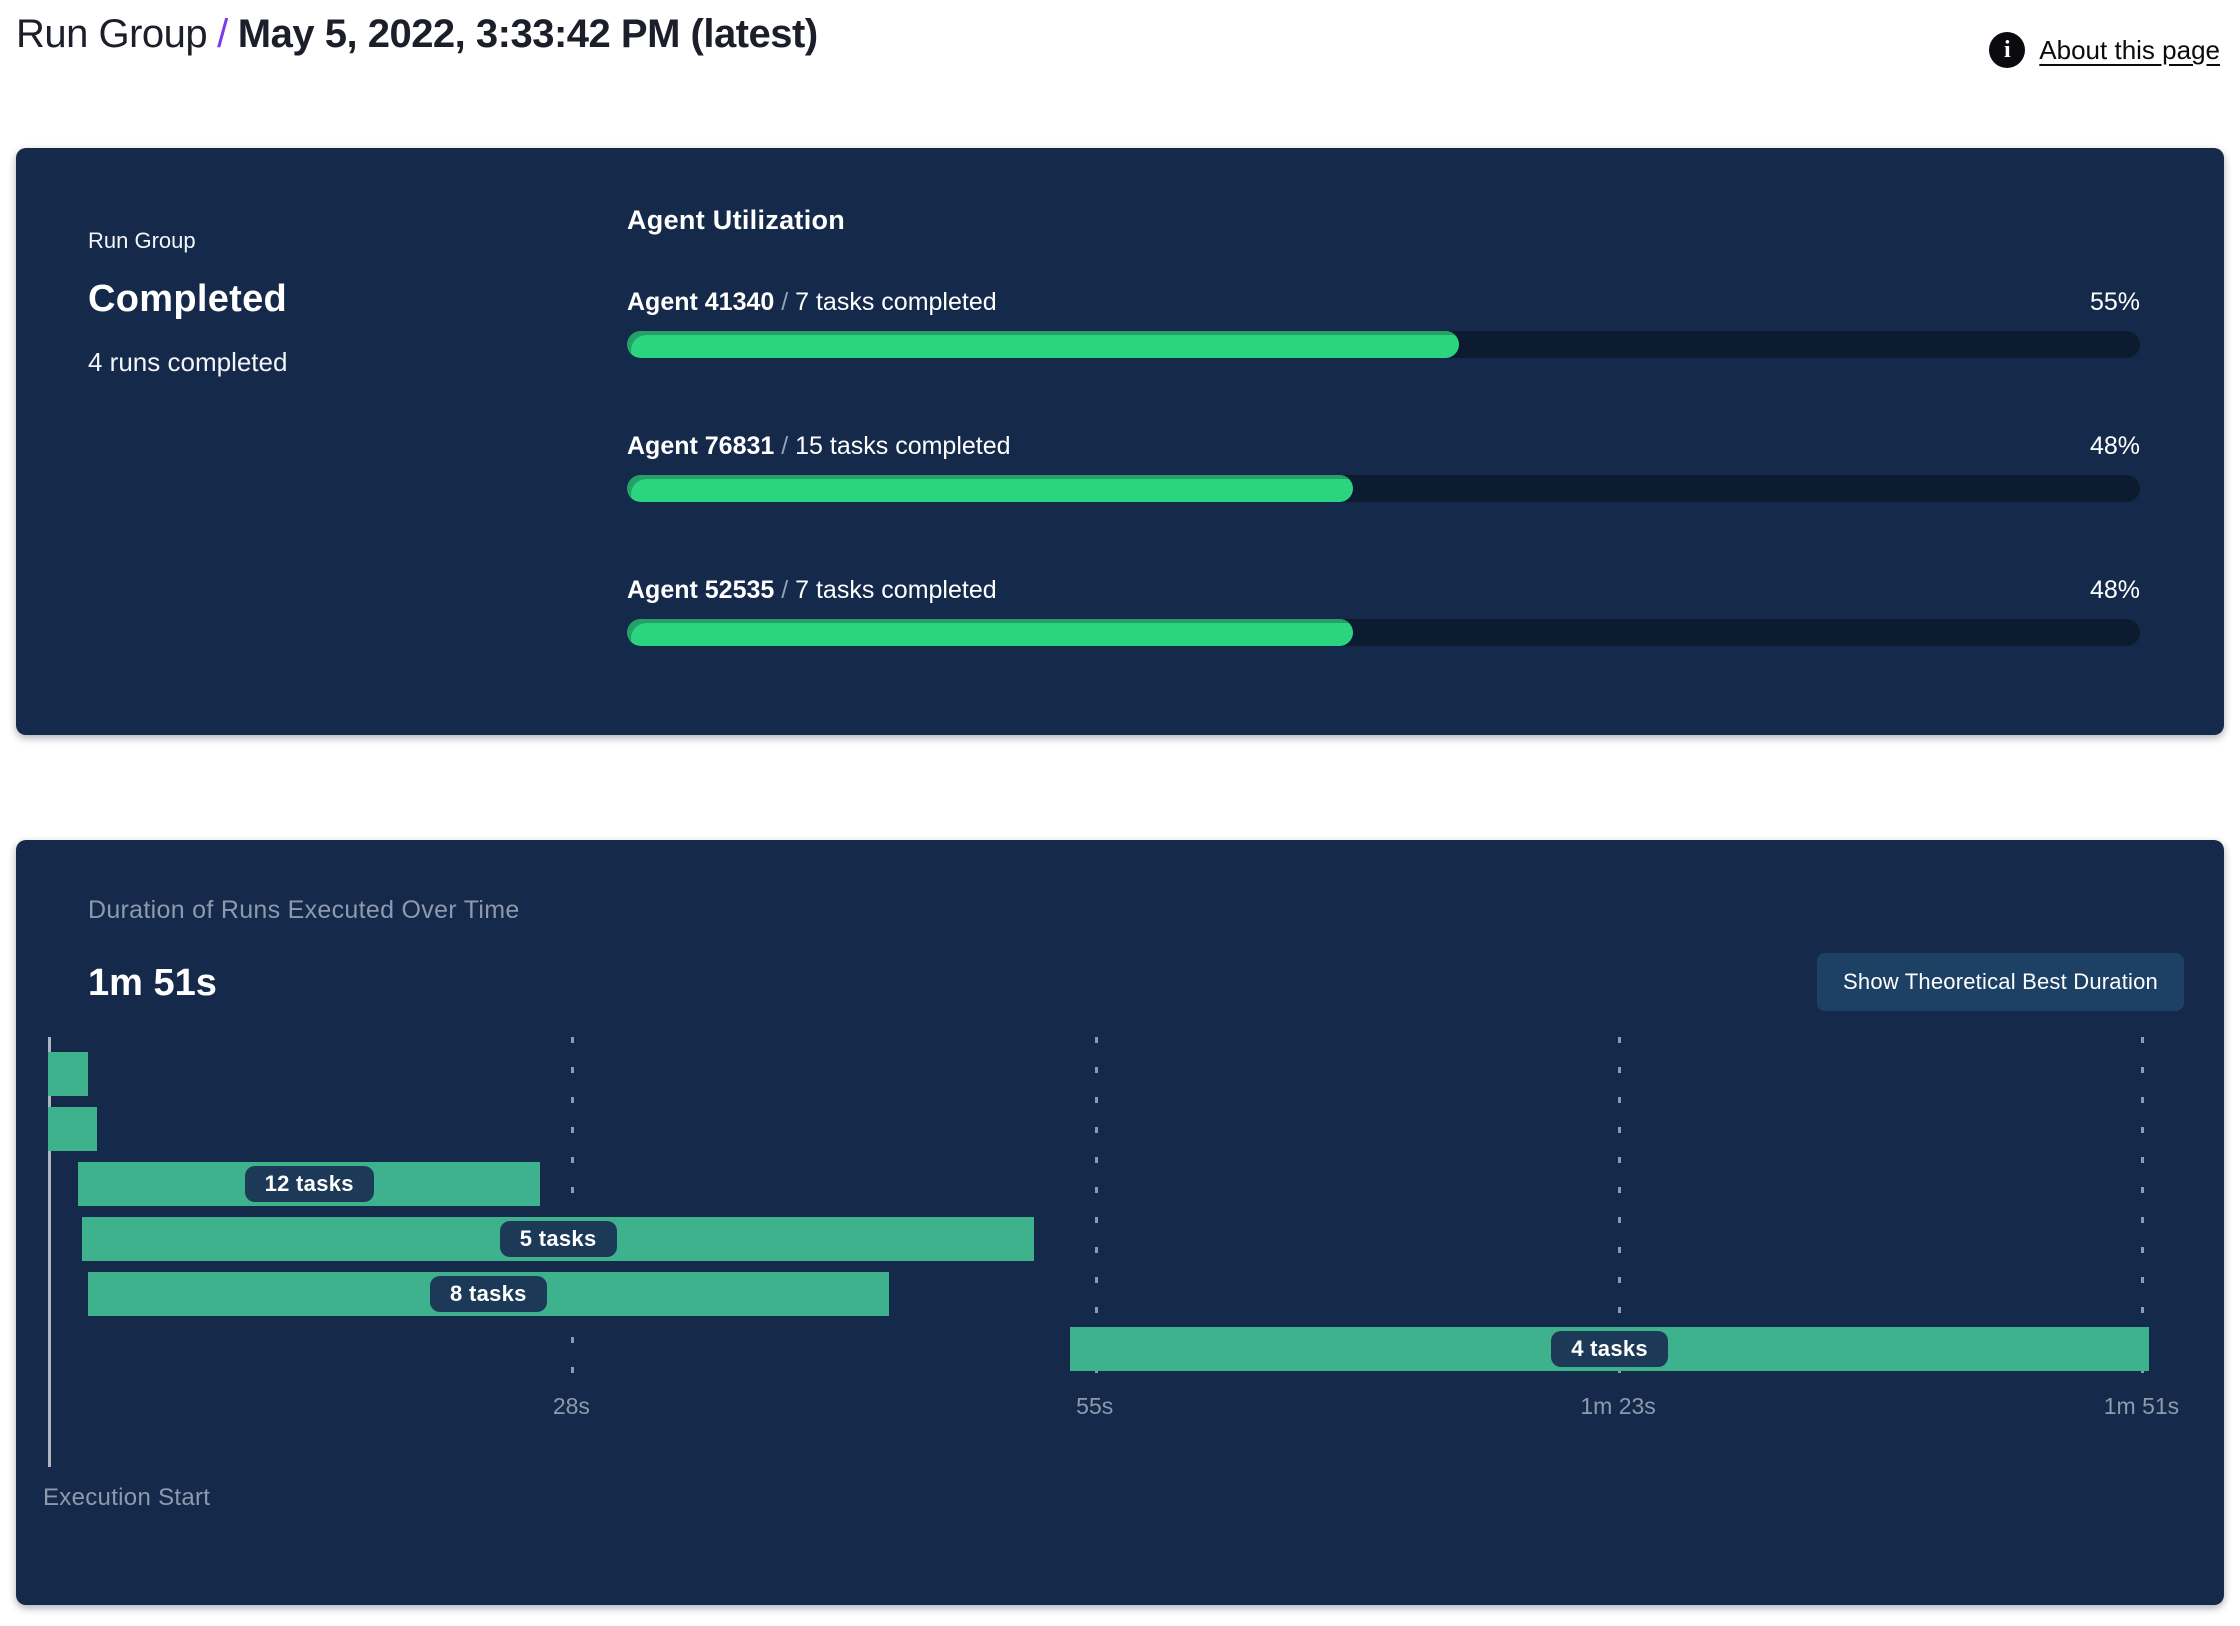 Image resolution: width=2240 pixels, height=1626 pixels. What do you see at coordinates (527, 34) in the screenshot?
I see `page-title: May 5, 2022, 3:33:42 PM (latest)` at bounding box center [527, 34].